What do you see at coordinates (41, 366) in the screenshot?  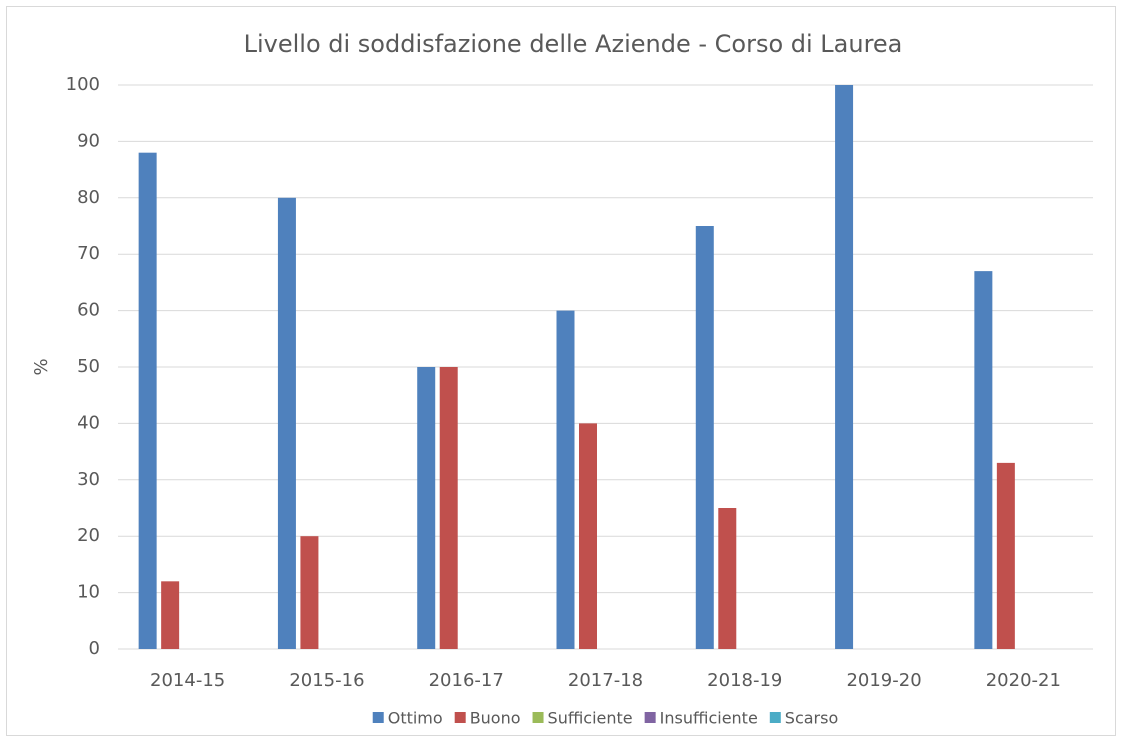 I see `y-axis-label: %` at bounding box center [41, 366].